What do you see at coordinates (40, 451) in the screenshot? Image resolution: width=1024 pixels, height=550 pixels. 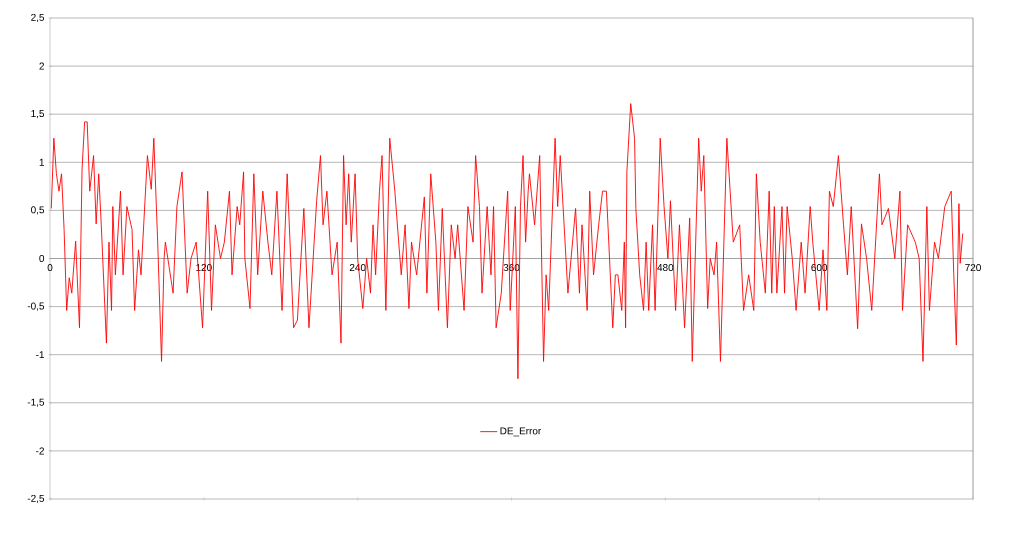 I see `y-tick-label: -2` at bounding box center [40, 451].